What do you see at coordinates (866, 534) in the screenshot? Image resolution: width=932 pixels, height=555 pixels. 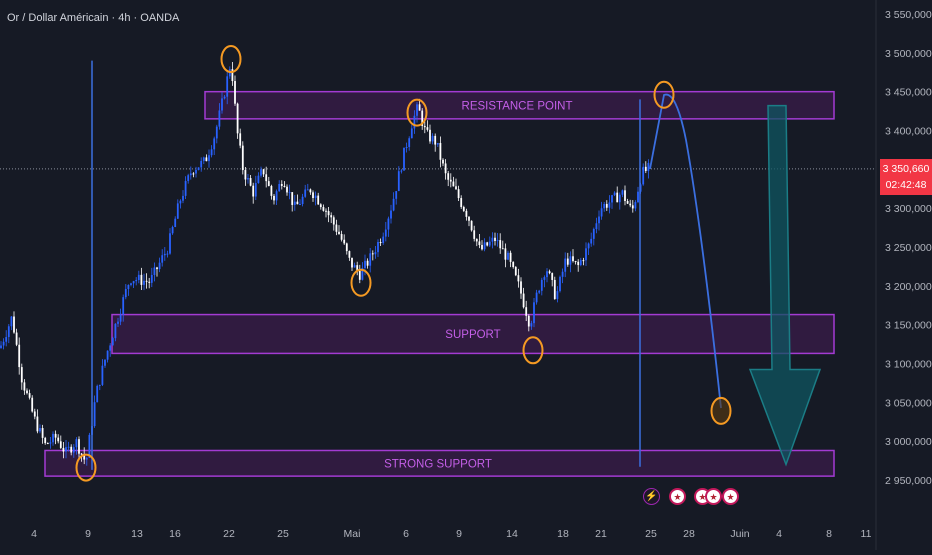 I see `x-tick-label: 11` at bounding box center [866, 534].